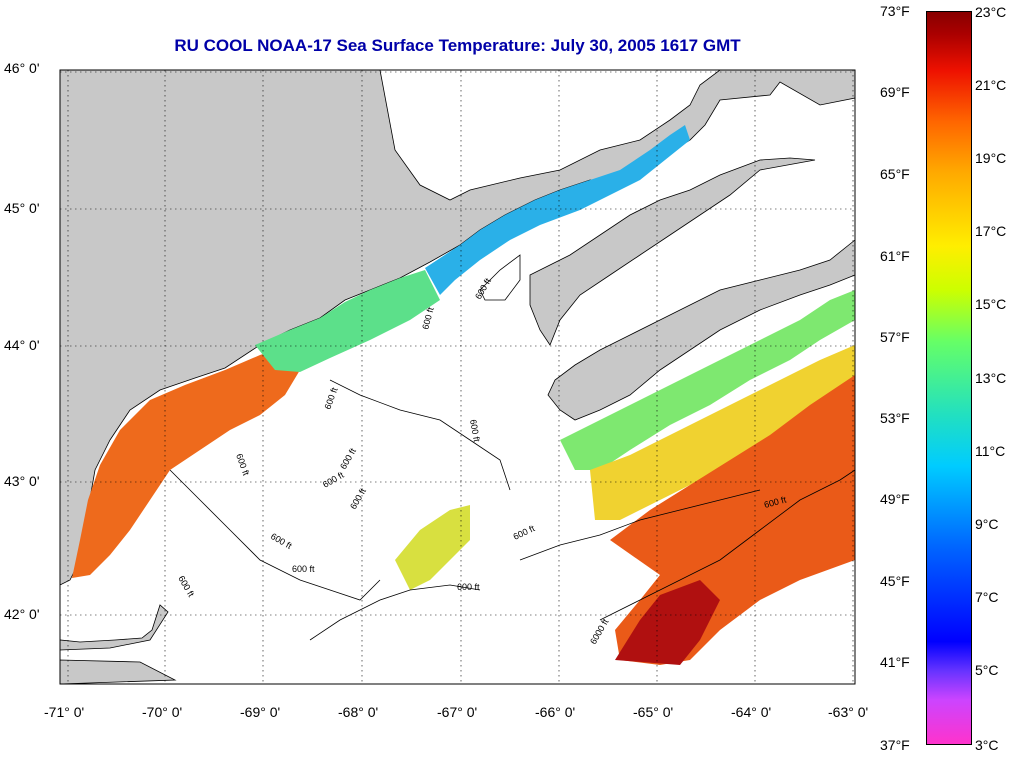  I want to click on lon-label: -70° 0', so click(162, 712).